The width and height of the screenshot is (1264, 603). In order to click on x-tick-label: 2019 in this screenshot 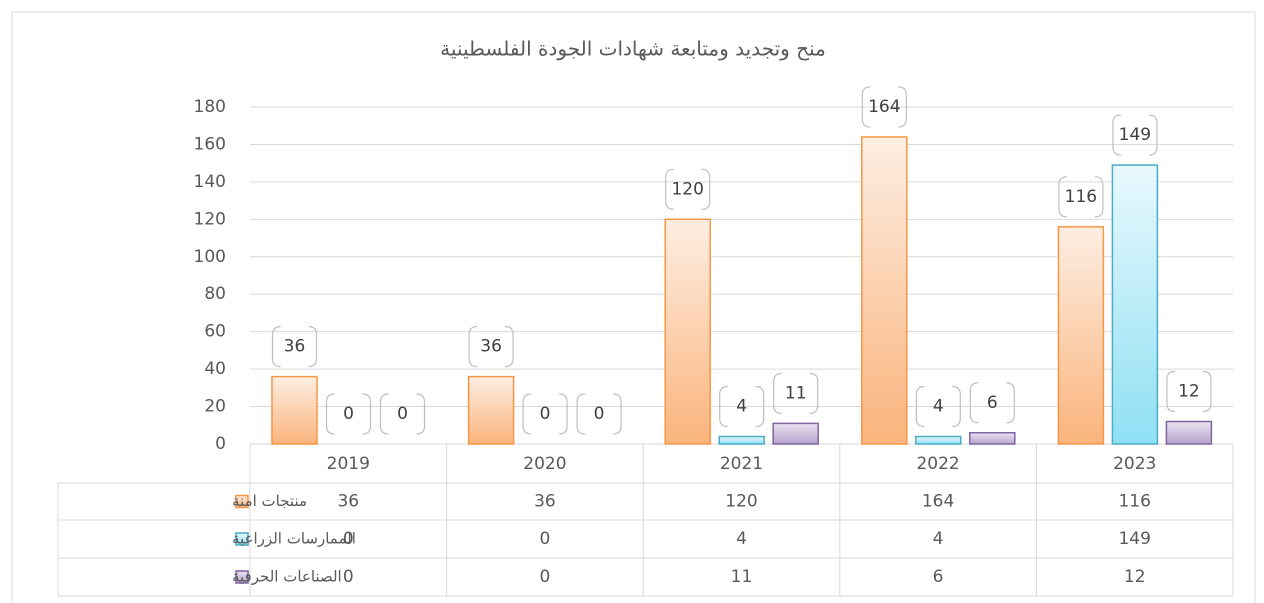, I will do `click(348, 464)`.